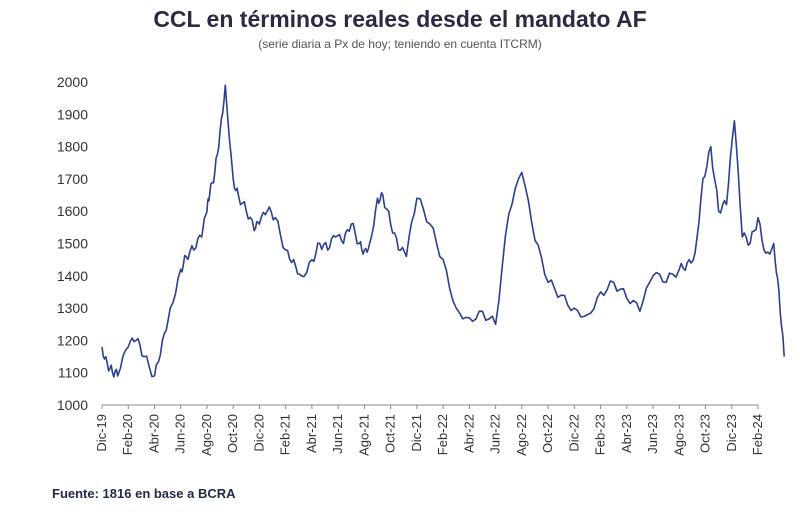 This screenshot has height=527, width=800. What do you see at coordinates (144, 493) in the screenshot?
I see `source-note: Fuente: 1816 en base a BCRA` at bounding box center [144, 493].